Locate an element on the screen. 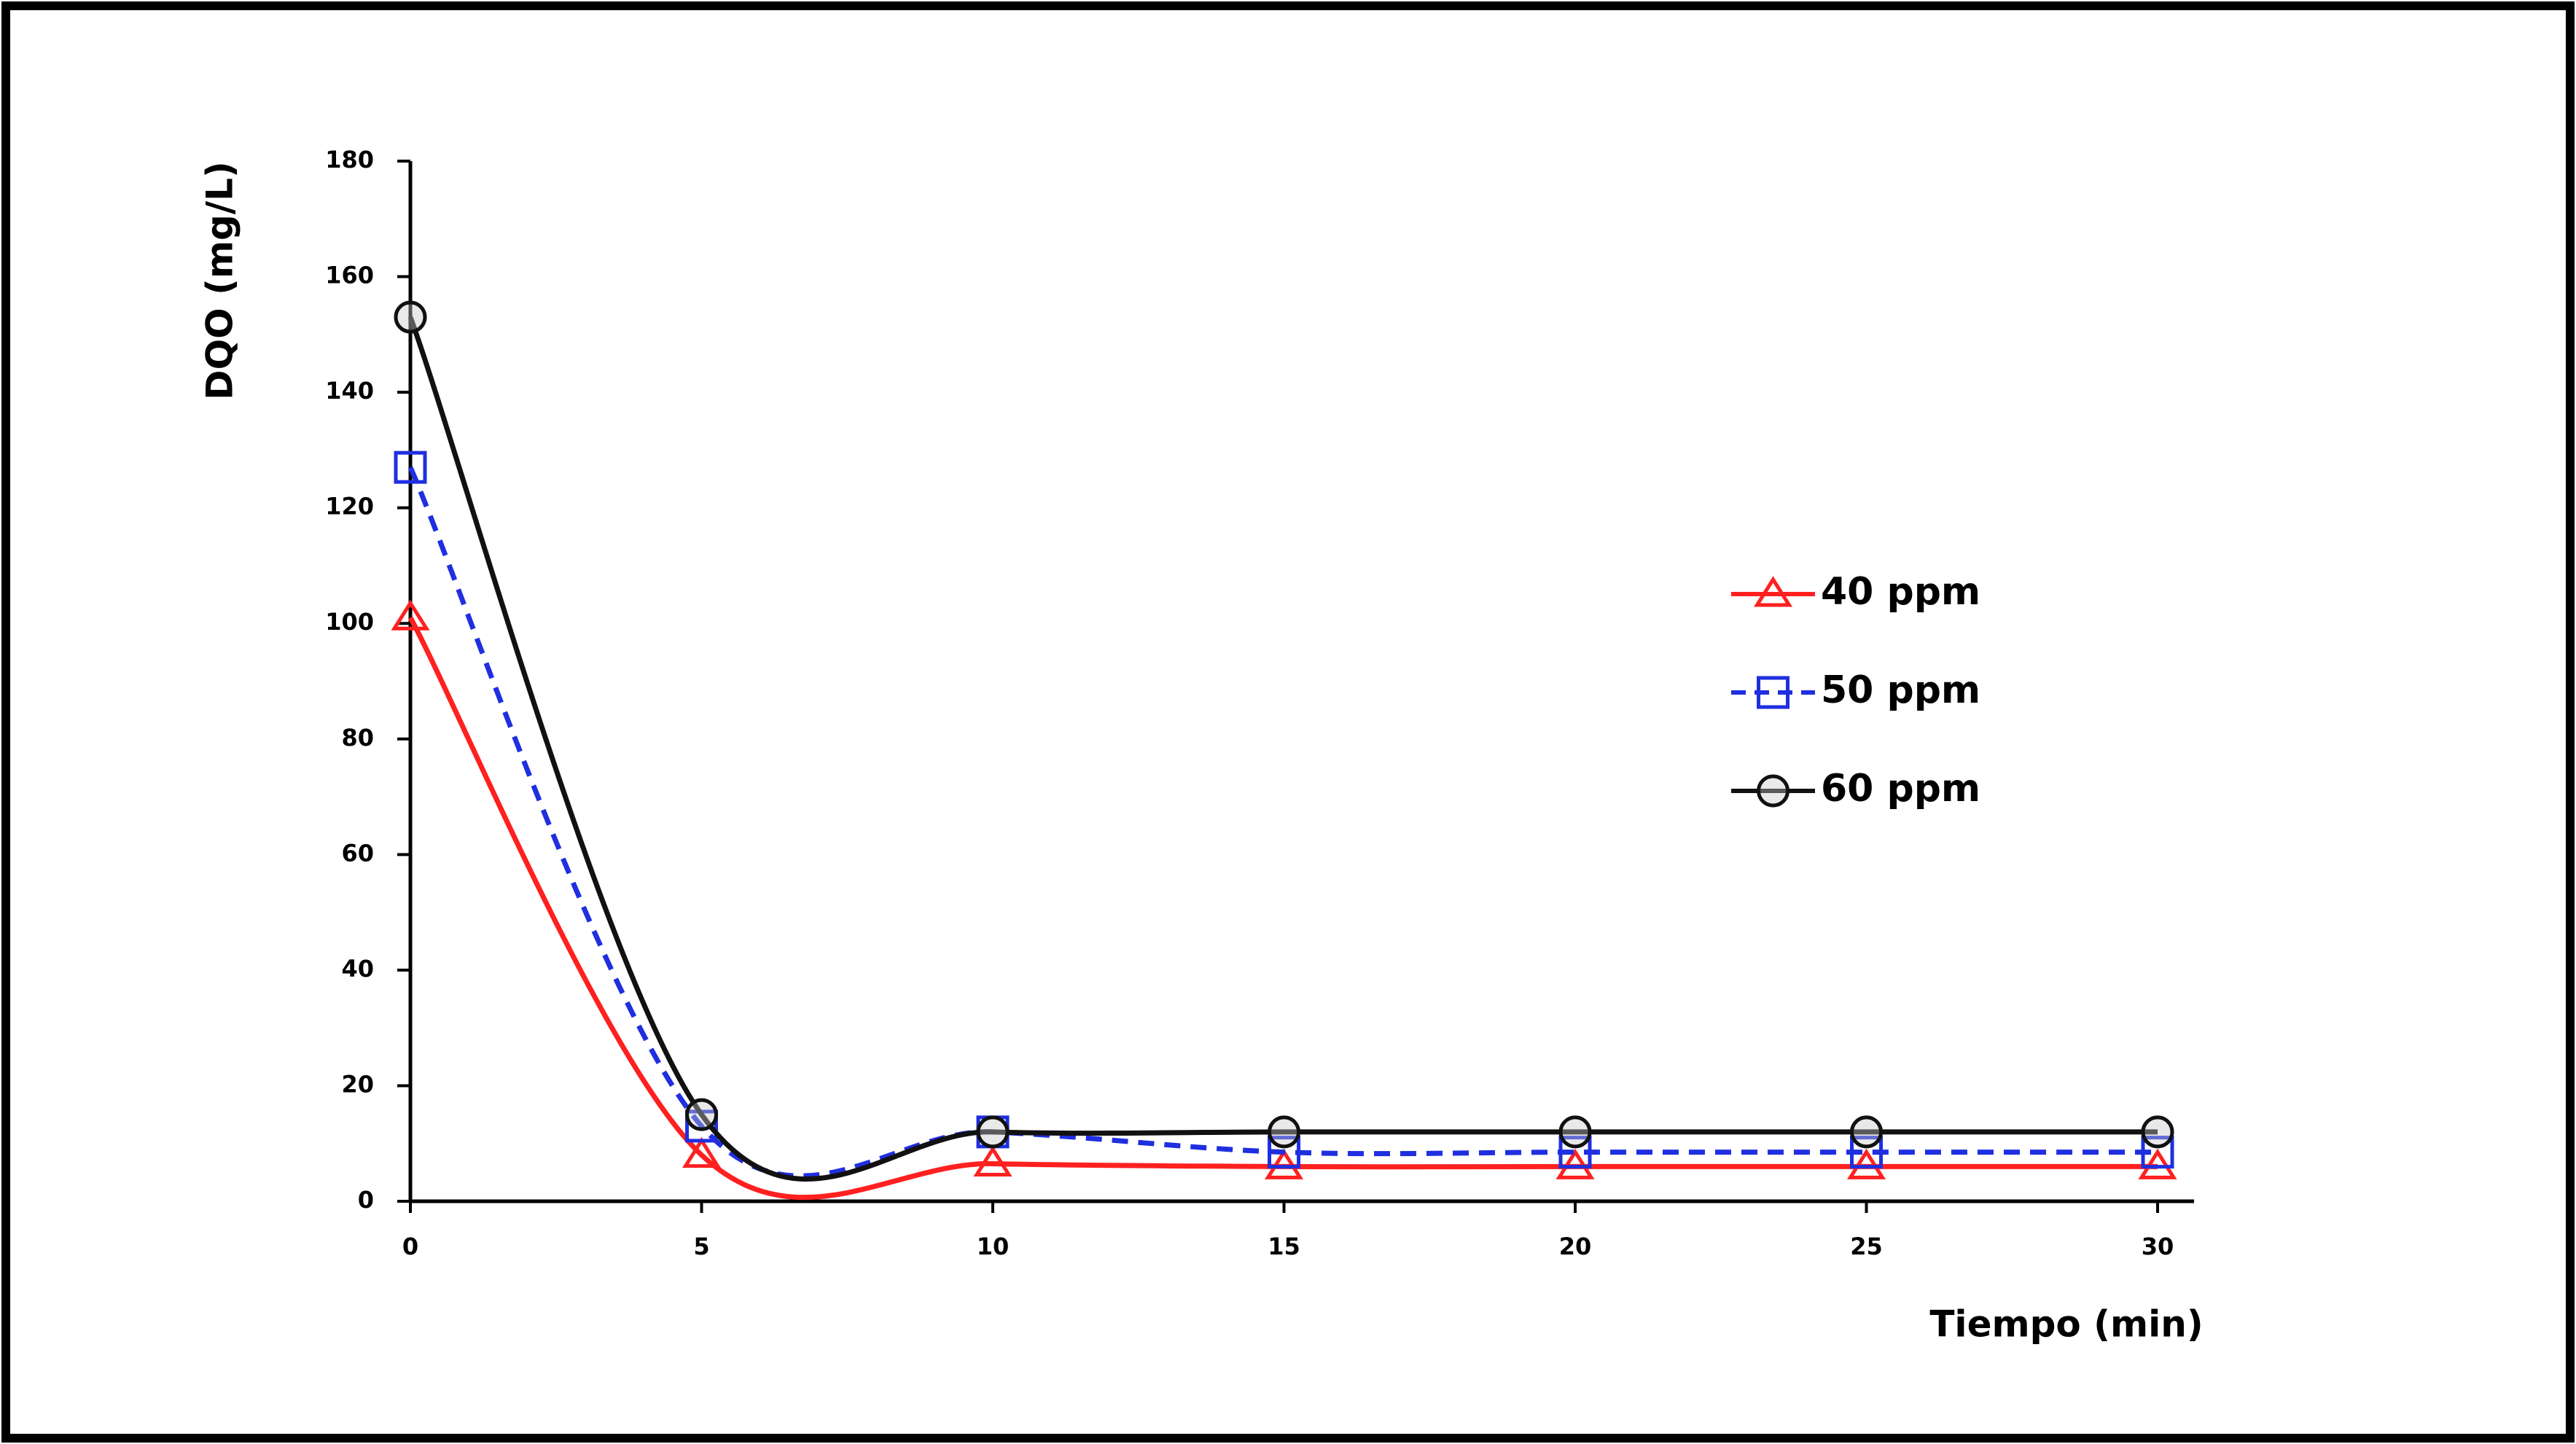 The height and width of the screenshot is (1444, 2576). x-tick-label: 25 is located at coordinates (1866, 1246).